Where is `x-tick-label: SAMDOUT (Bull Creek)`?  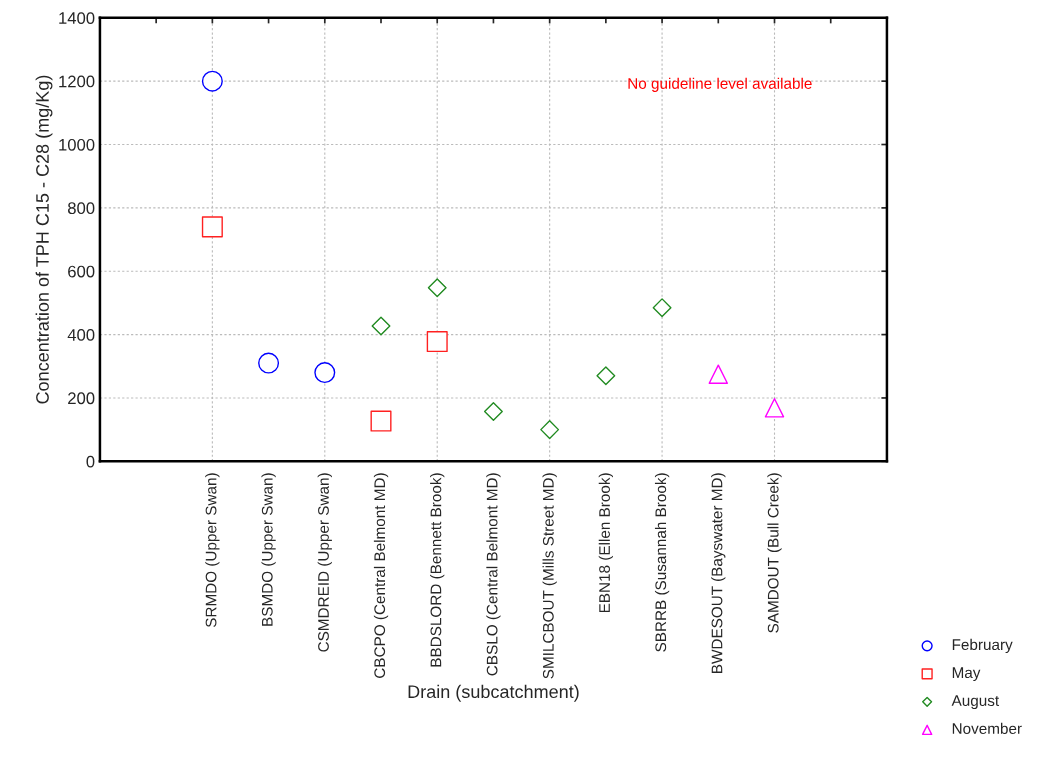
x-tick-label: SAMDOUT (Bull Creek) is located at coordinates (774, 553).